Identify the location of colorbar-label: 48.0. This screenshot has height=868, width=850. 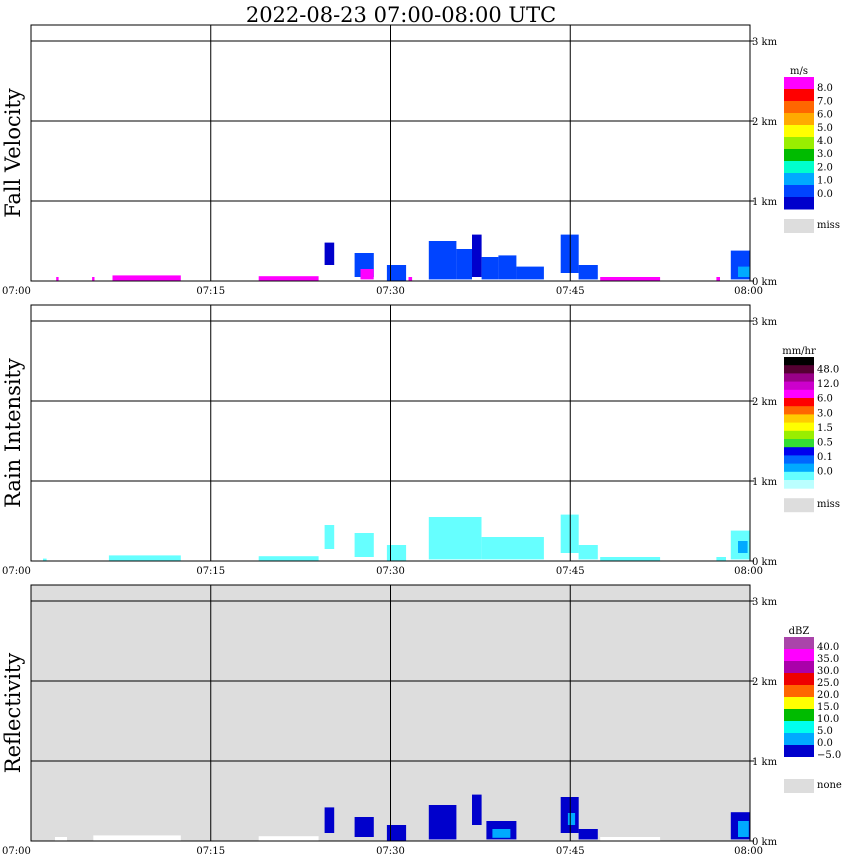
(828, 370).